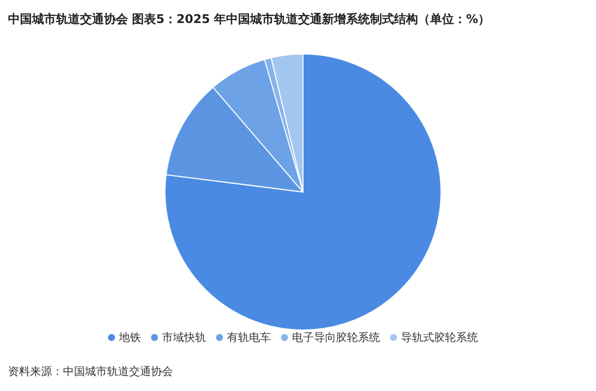 The image size is (596, 391). Describe the element at coordinates (250, 19) in the screenshot. I see `chart-title: 中国城市轨道交通协会 图表5：2025 年中国城市轨道交通新增系统制式结构（单位：%）` at that location.